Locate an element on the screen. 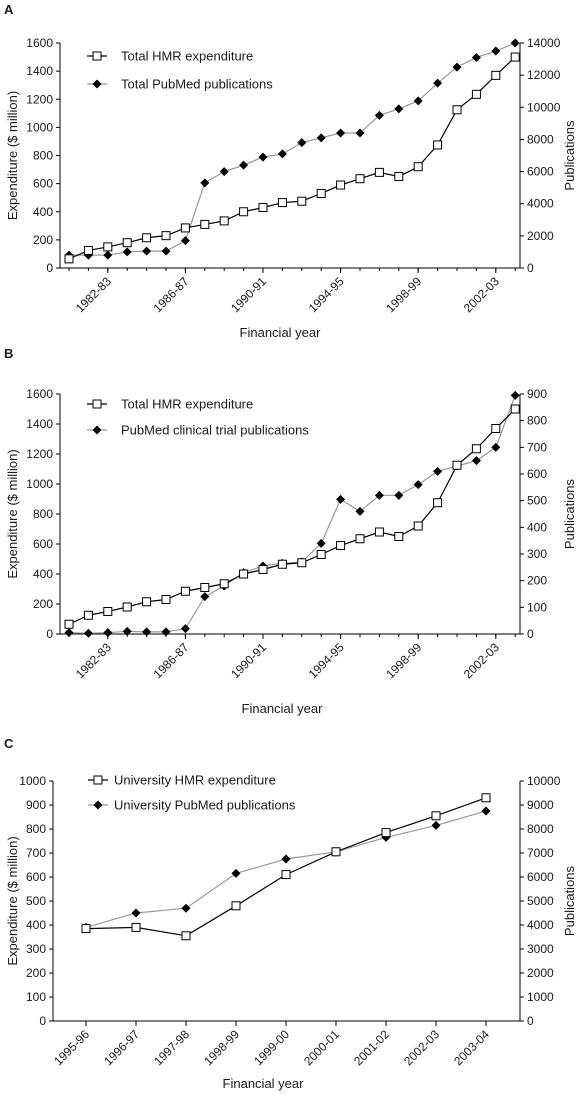 The image size is (580, 1094). series-line is located at coordinates (286, 867).